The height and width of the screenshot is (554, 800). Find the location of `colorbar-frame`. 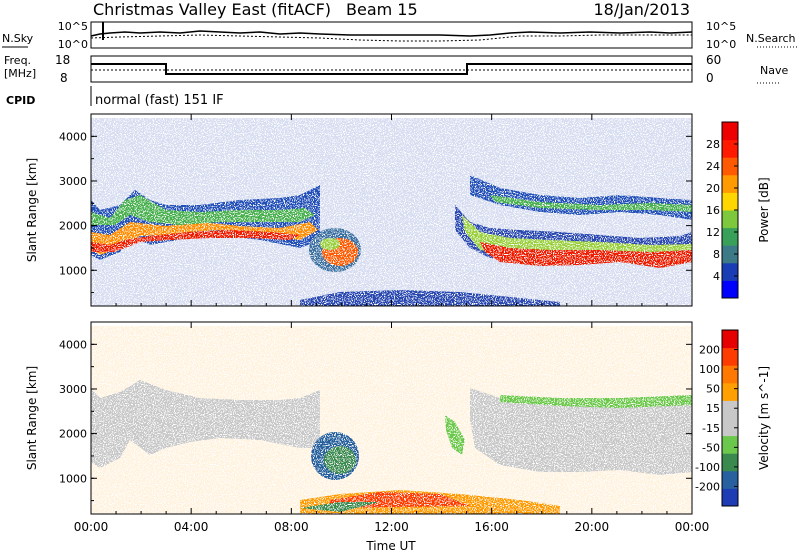

colorbar-frame is located at coordinates (730, 418).